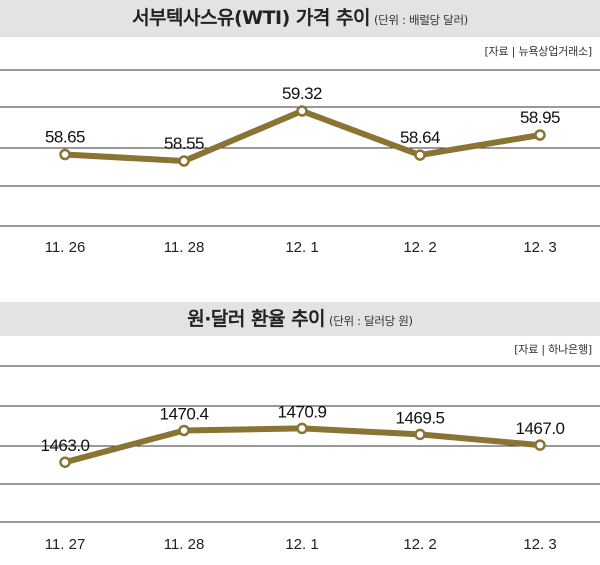 The image size is (600, 565). Describe the element at coordinates (184, 143) in the screenshot. I see `data-label: 58.55` at that location.